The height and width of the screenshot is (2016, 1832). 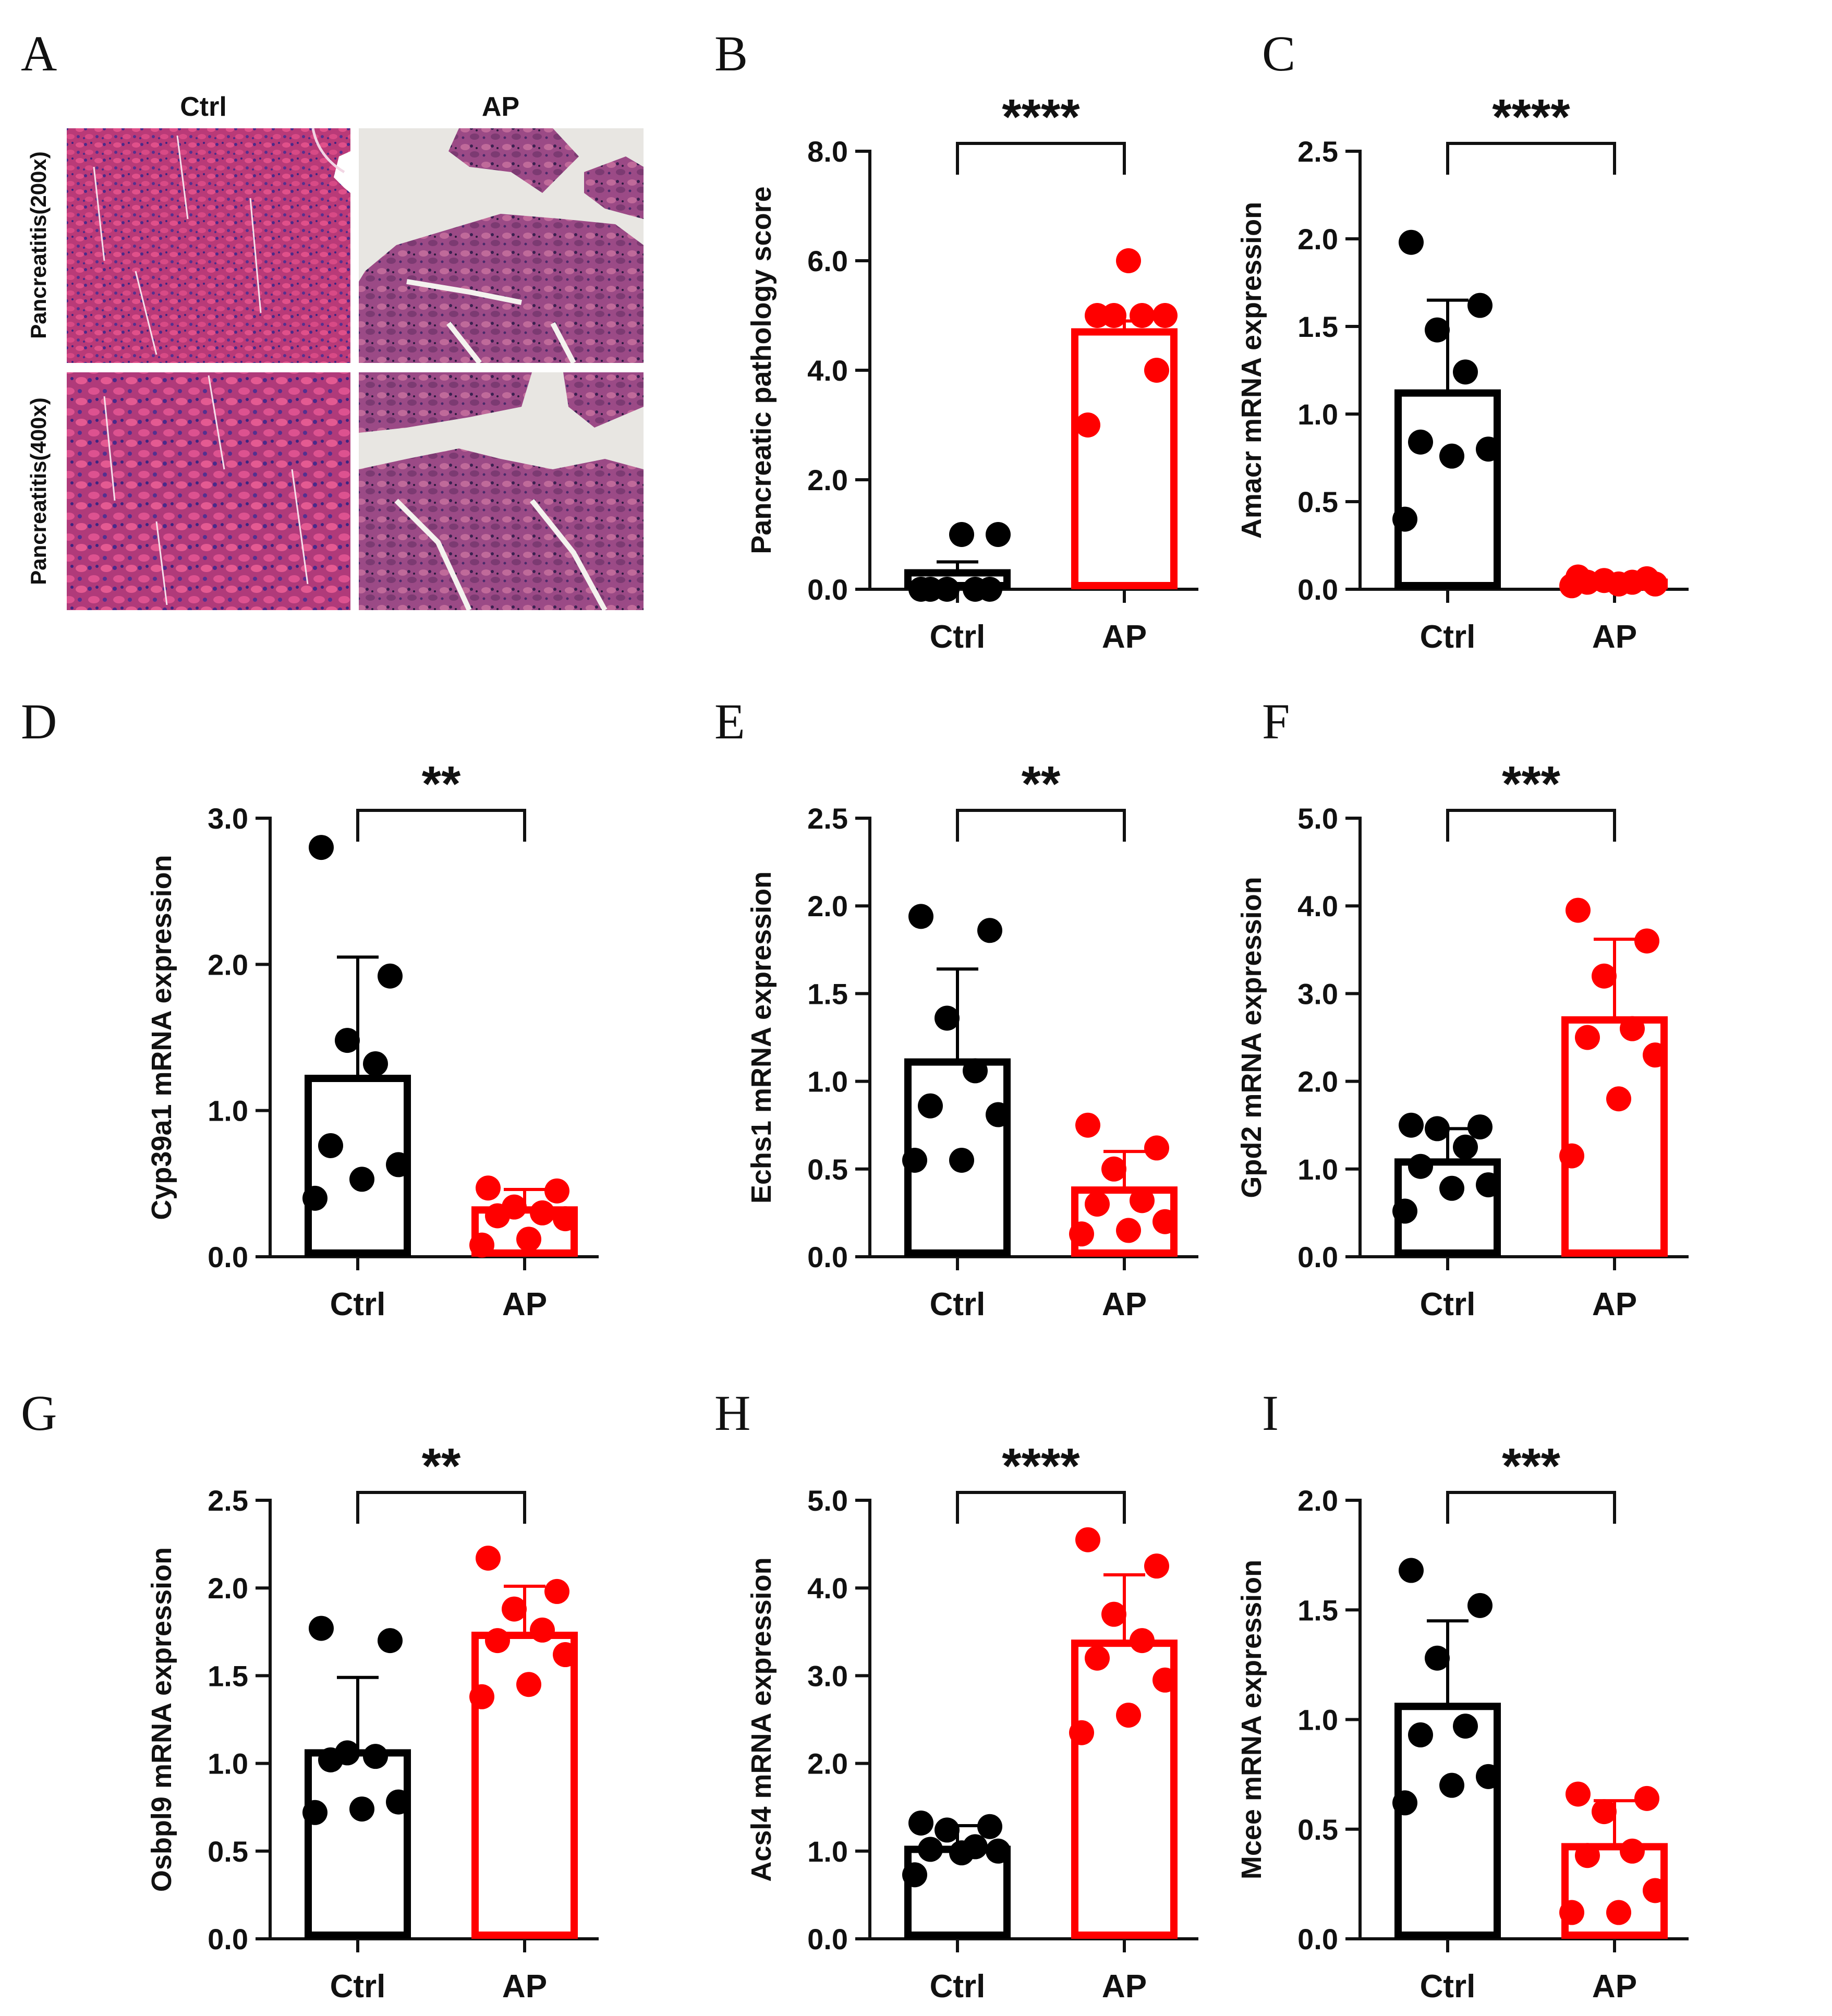 What do you see at coordinates (500, 107) in the screenshot?
I see `column-title-ap: AP` at bounding box center [500, 107].